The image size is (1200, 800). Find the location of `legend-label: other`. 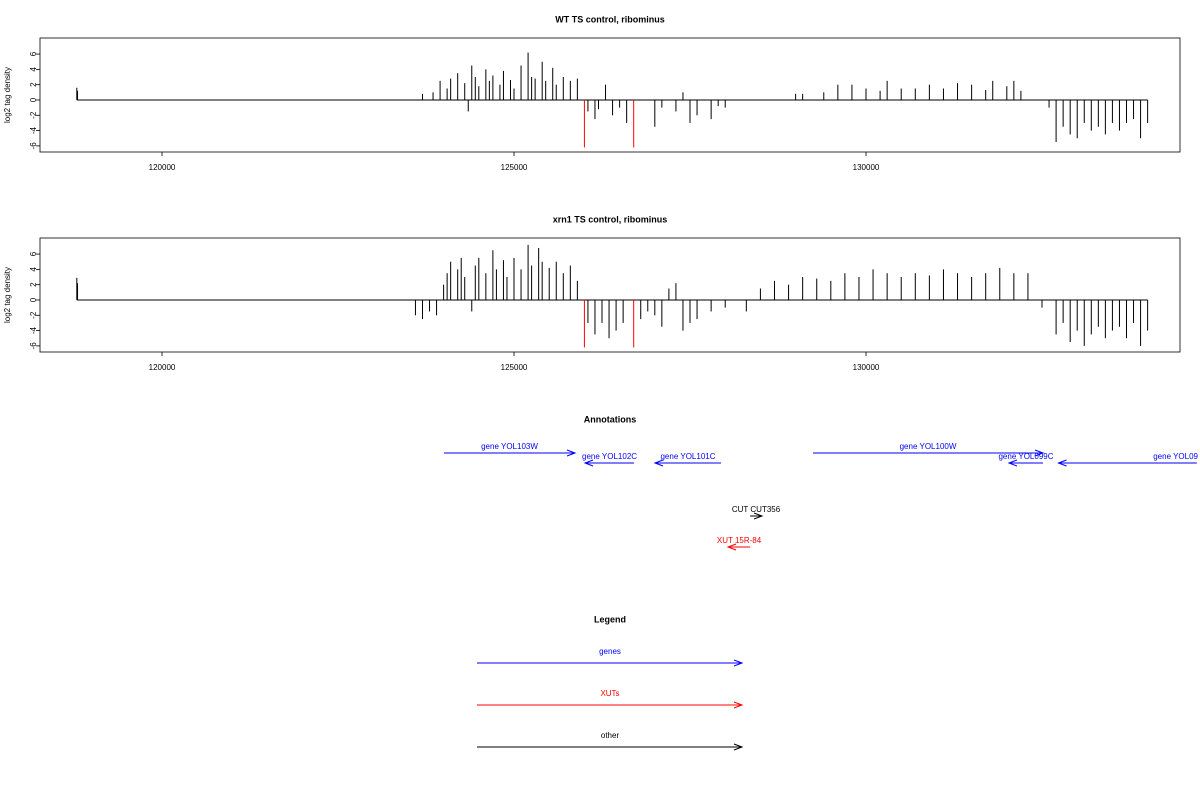

legend-label: other is located at coordinates (610, 735).